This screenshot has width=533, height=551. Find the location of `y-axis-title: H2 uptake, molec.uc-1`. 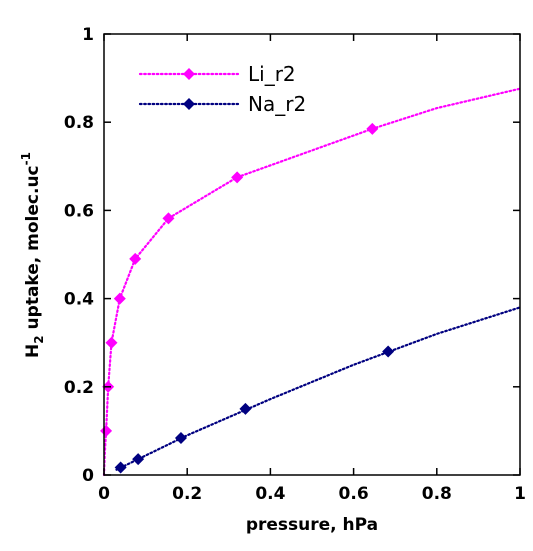

y-axis-title: H2 uptake, molec.uc-1 is located at coordinates (32, 255).